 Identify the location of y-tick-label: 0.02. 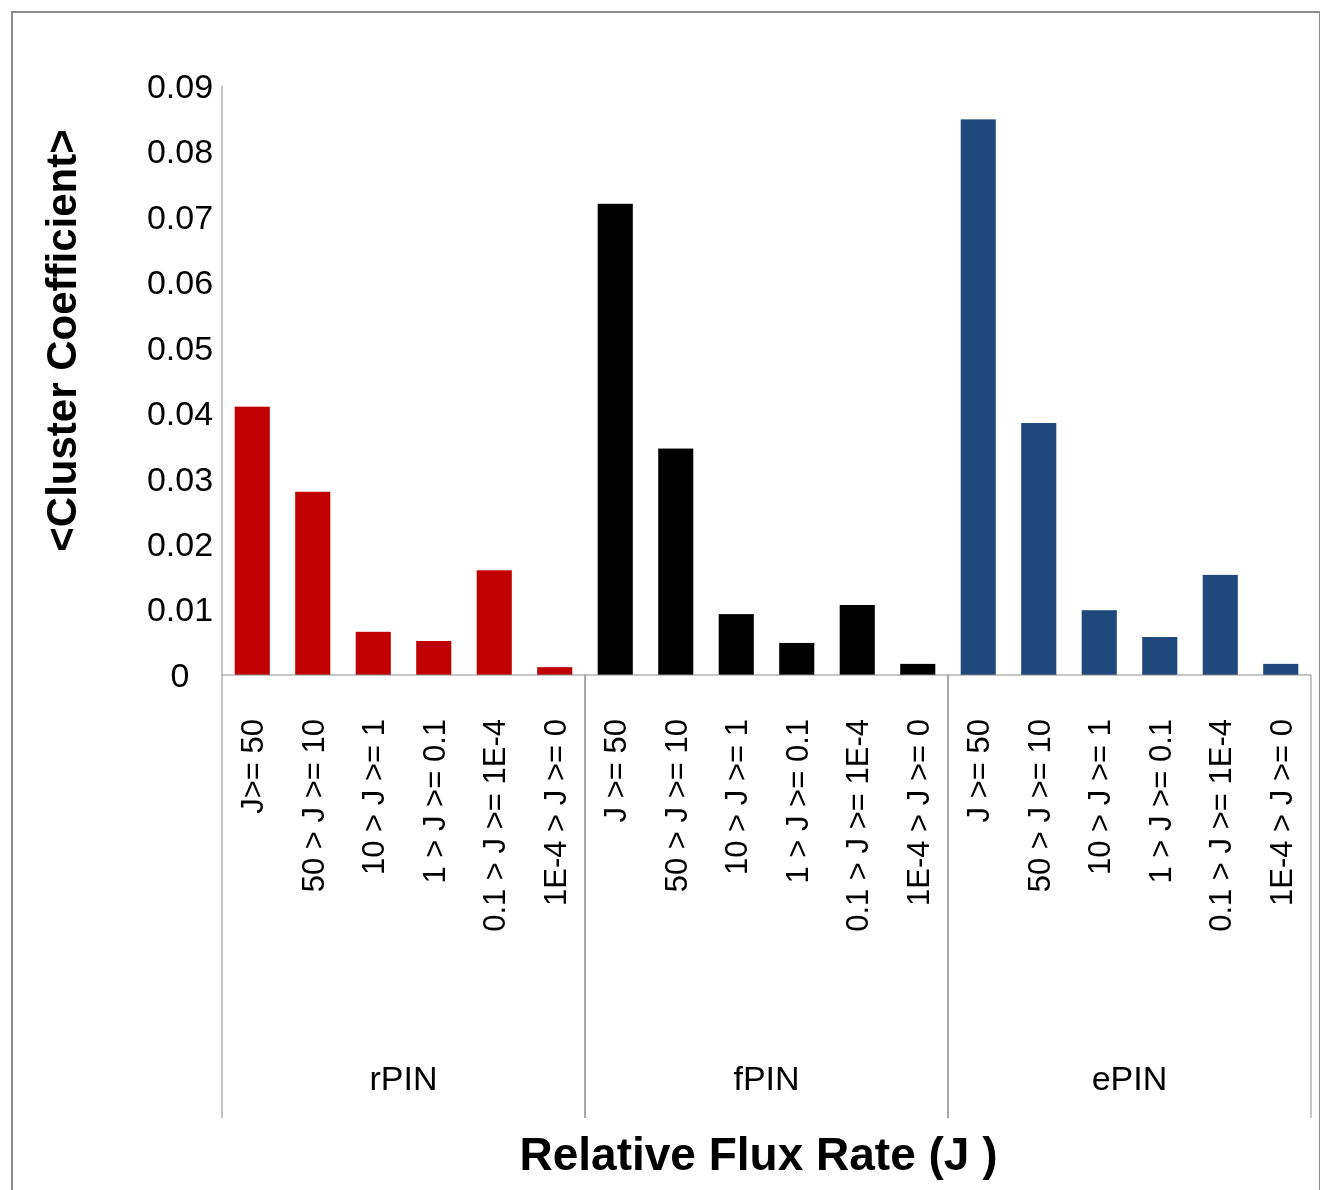
(180, 544).